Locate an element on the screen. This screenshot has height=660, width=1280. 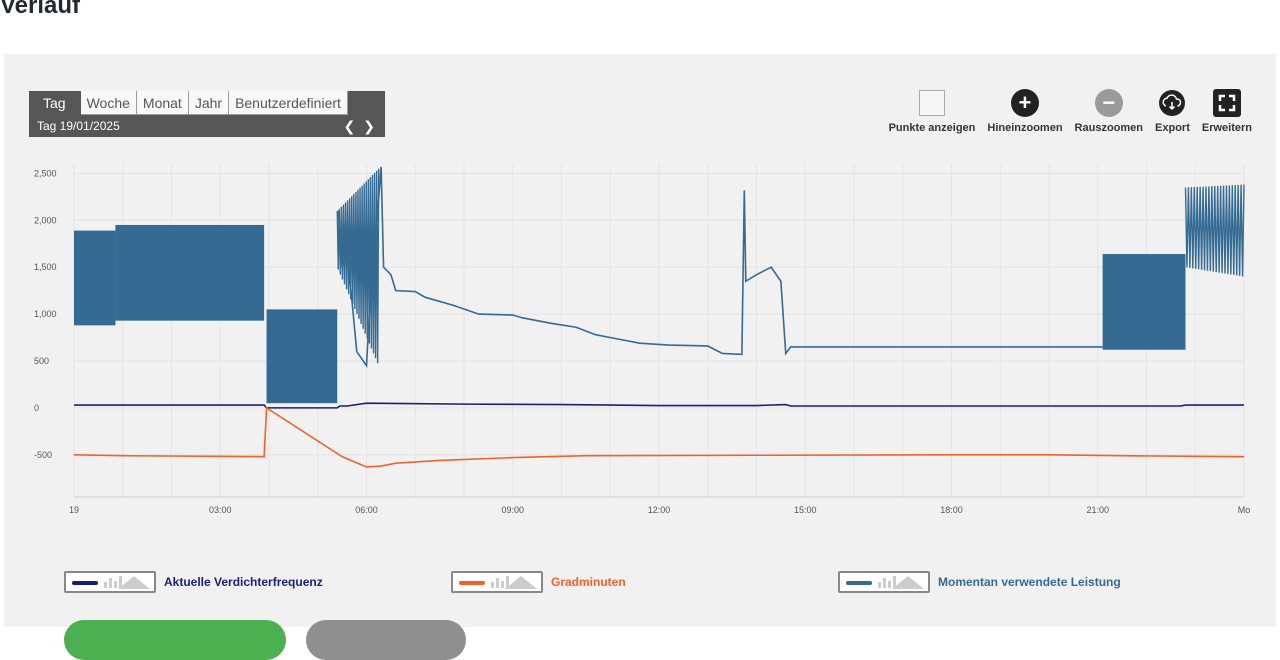
period-tabs: Tag Woche Monat Jahr Benutzerdefiniert is located at coordinates (207, 103).